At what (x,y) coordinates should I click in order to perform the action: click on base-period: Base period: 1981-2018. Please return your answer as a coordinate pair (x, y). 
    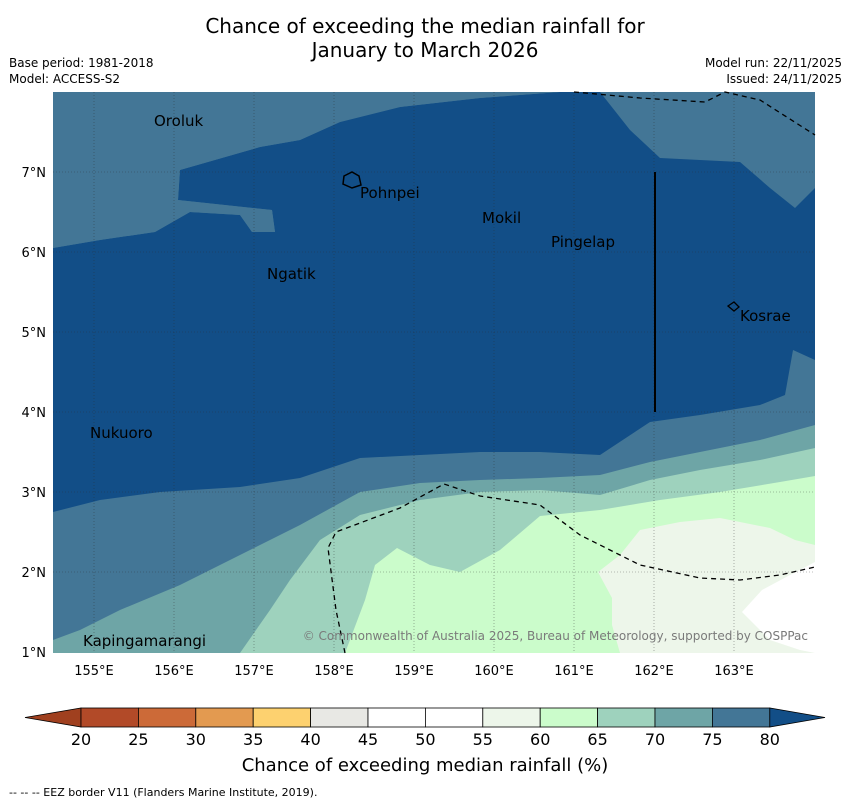
    Looking at the image, I should click on (81, 63).